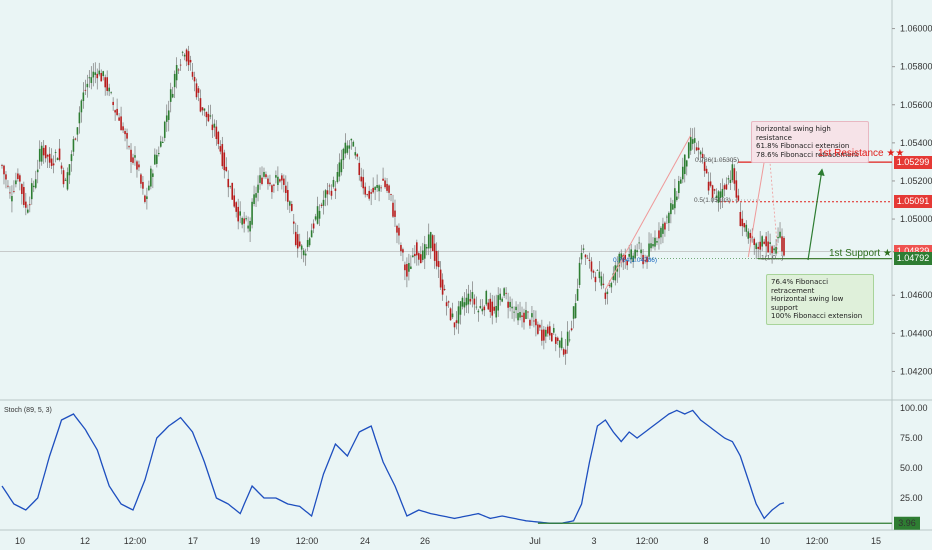 The width and height of the screenshot is (932, 550). Describe the element at coordinates (772, 258) in the screenshot. I see `fib-label: 1(1.0...)` at that location.